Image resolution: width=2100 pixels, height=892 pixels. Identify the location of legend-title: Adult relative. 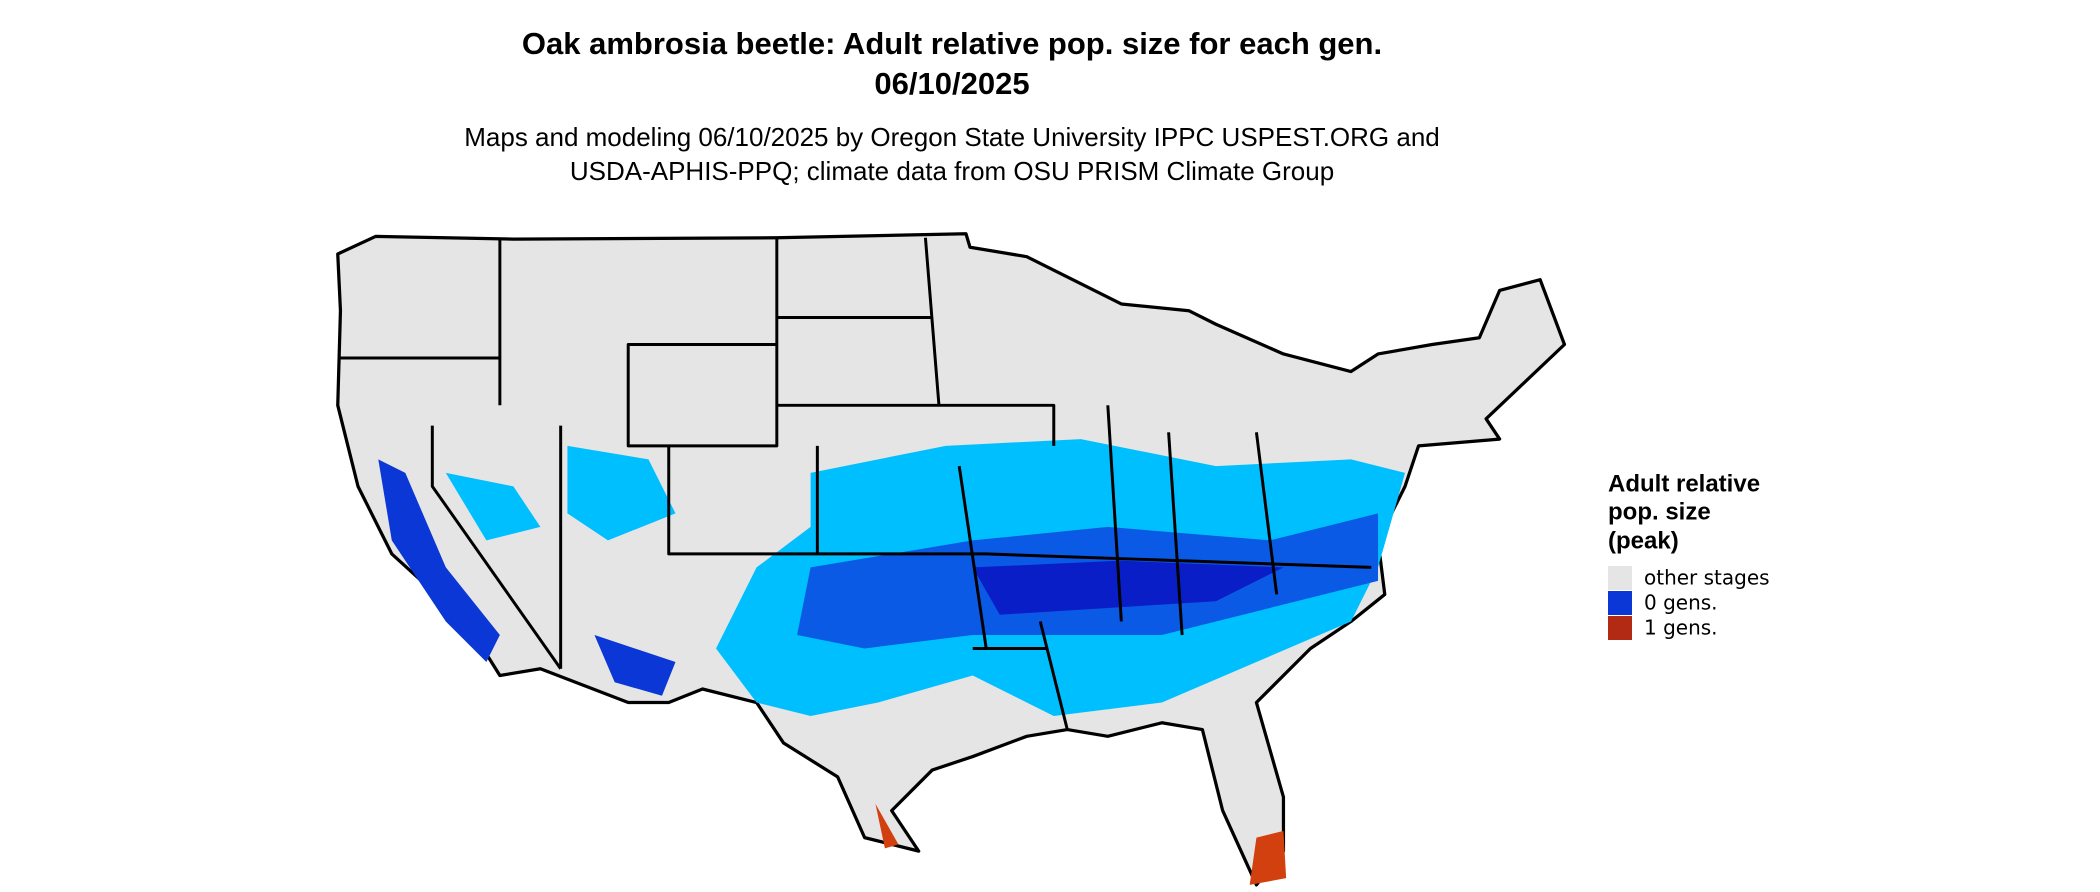
(1684, 483).